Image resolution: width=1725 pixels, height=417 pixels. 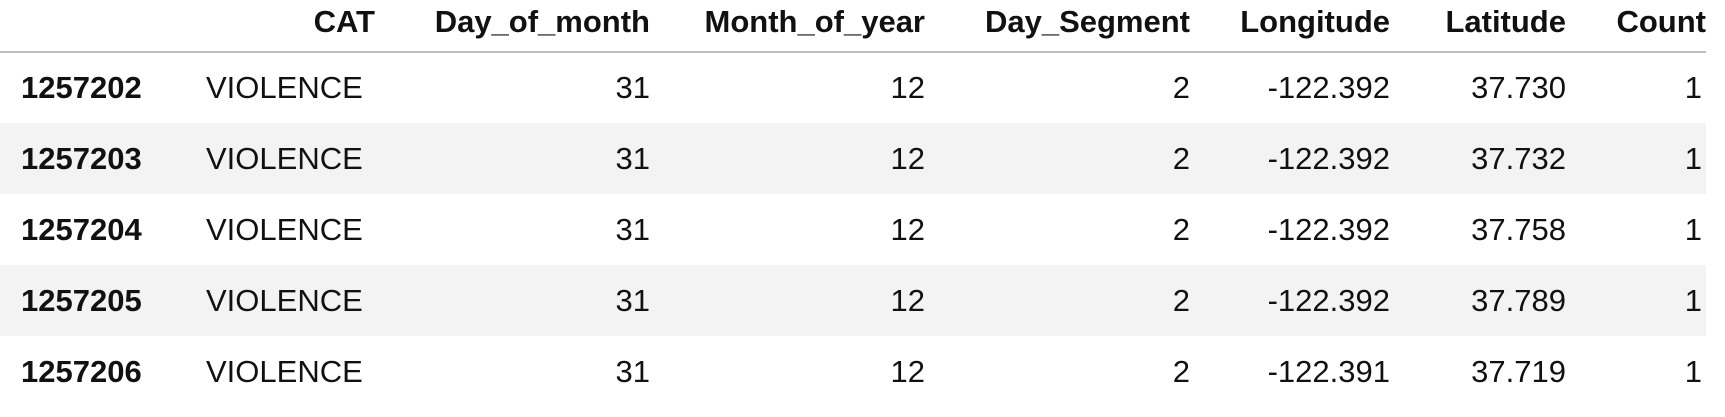 What do you see at coordinates (1518, 87) in the screenshot?
I see `cell-latitude: 37.730` at bounding box center [1518, 87].